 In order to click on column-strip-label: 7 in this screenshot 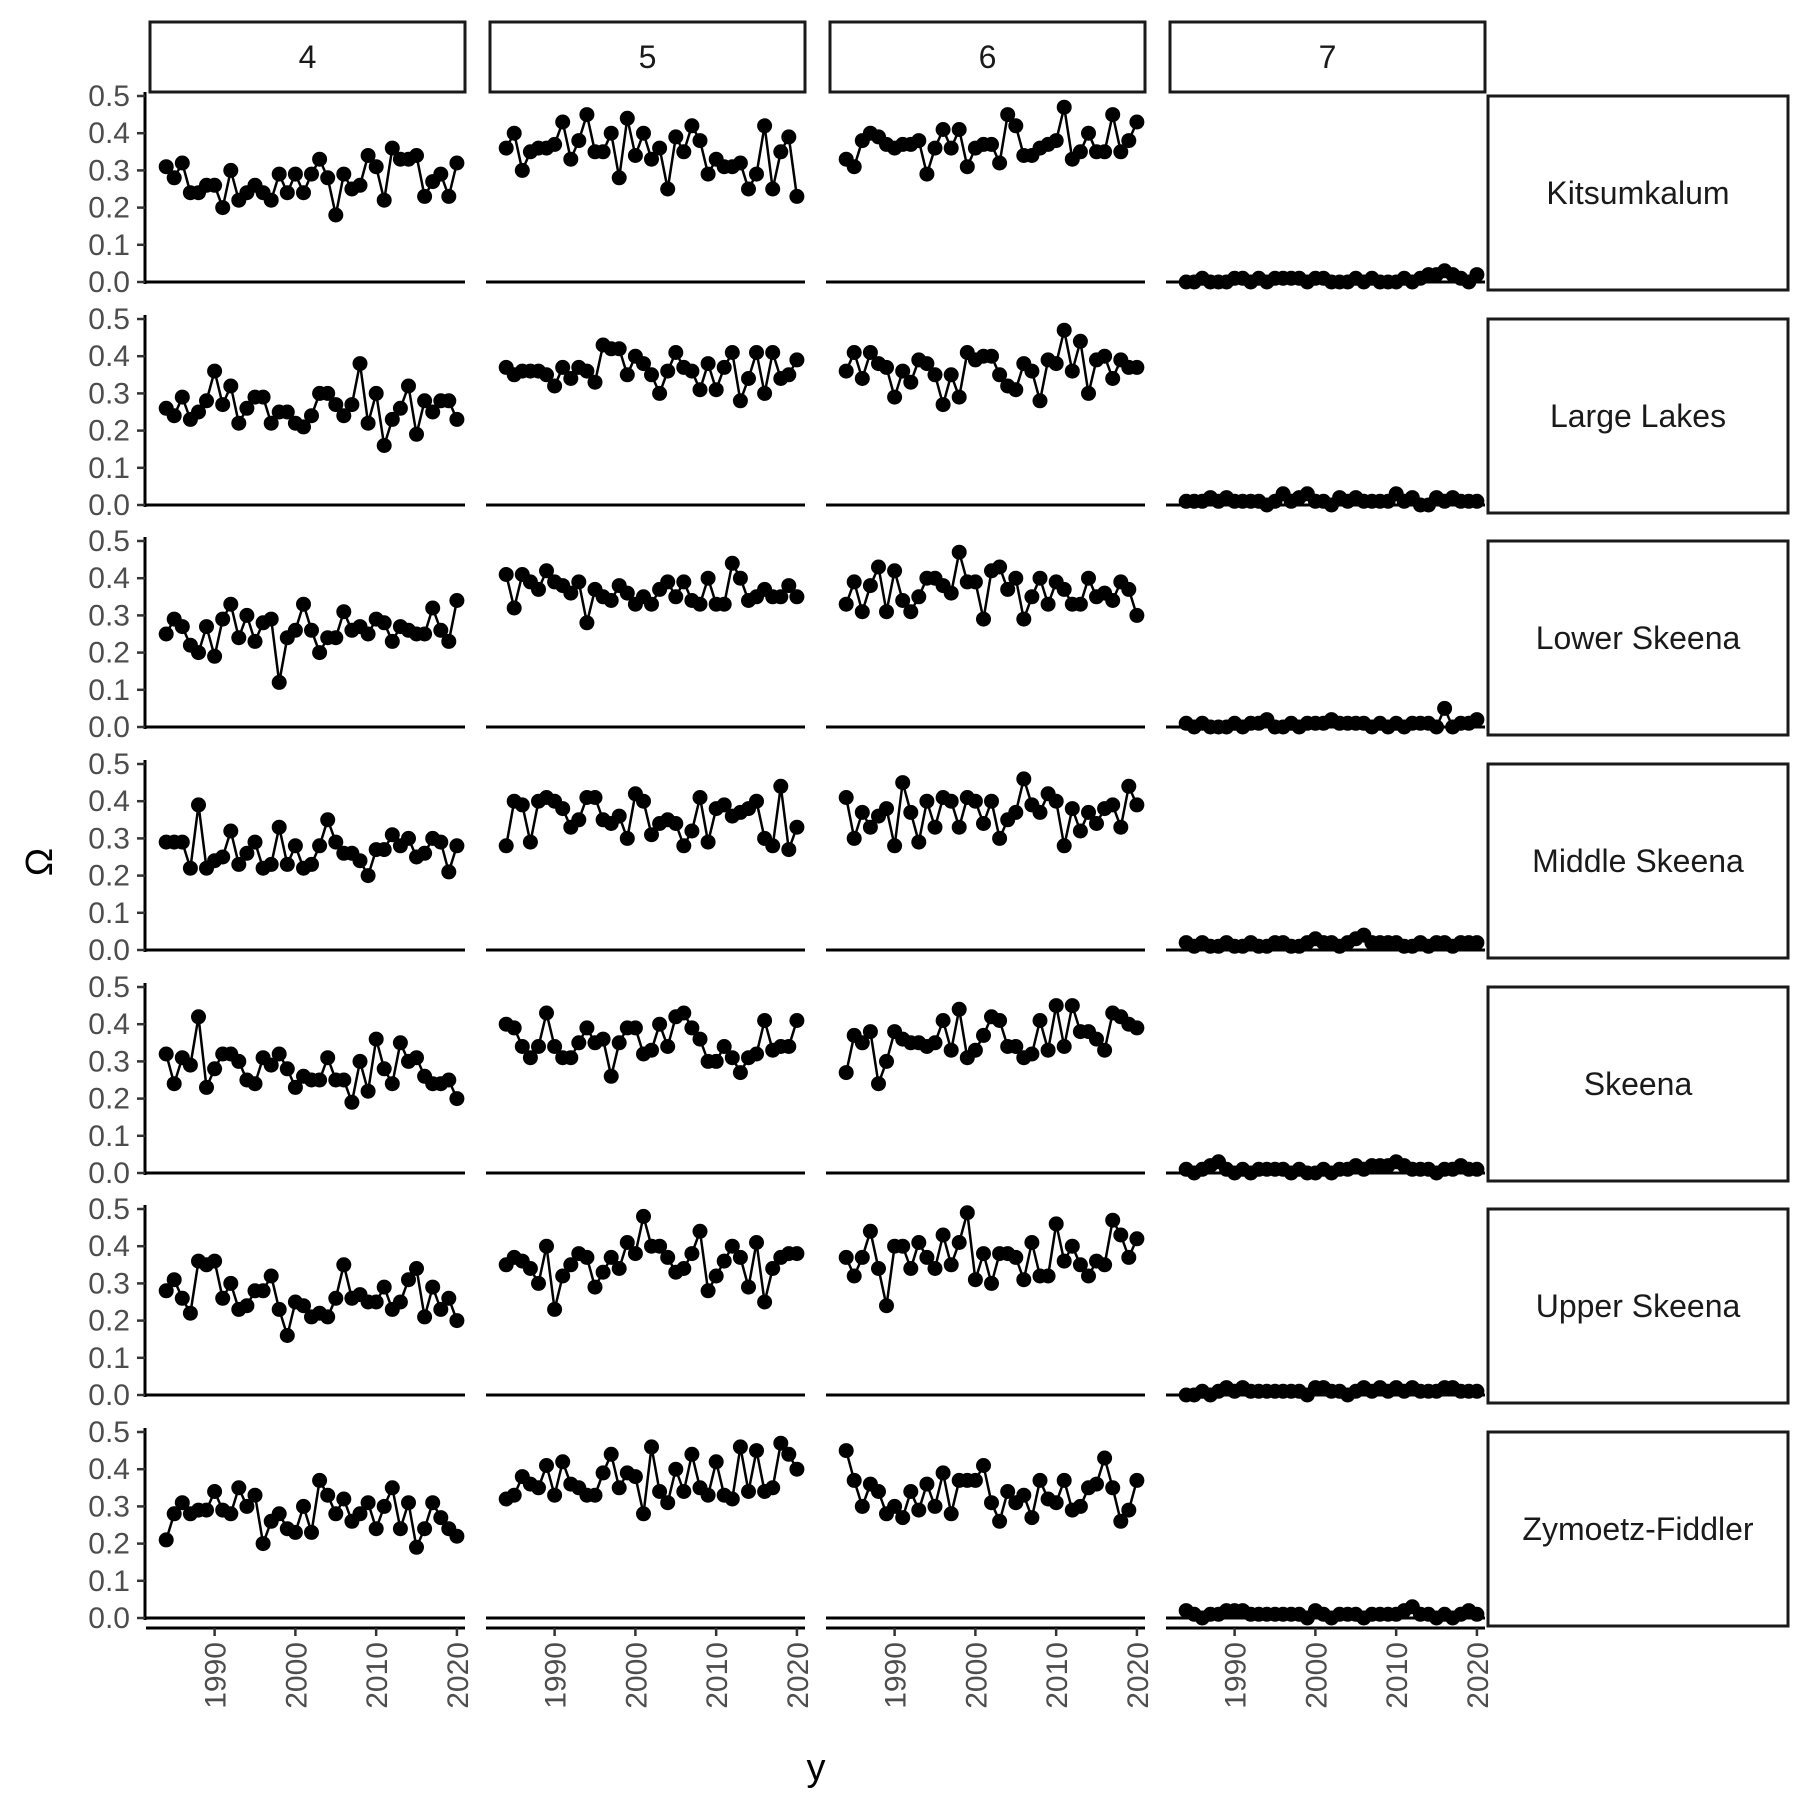, I will do `click(1328, 57)`.